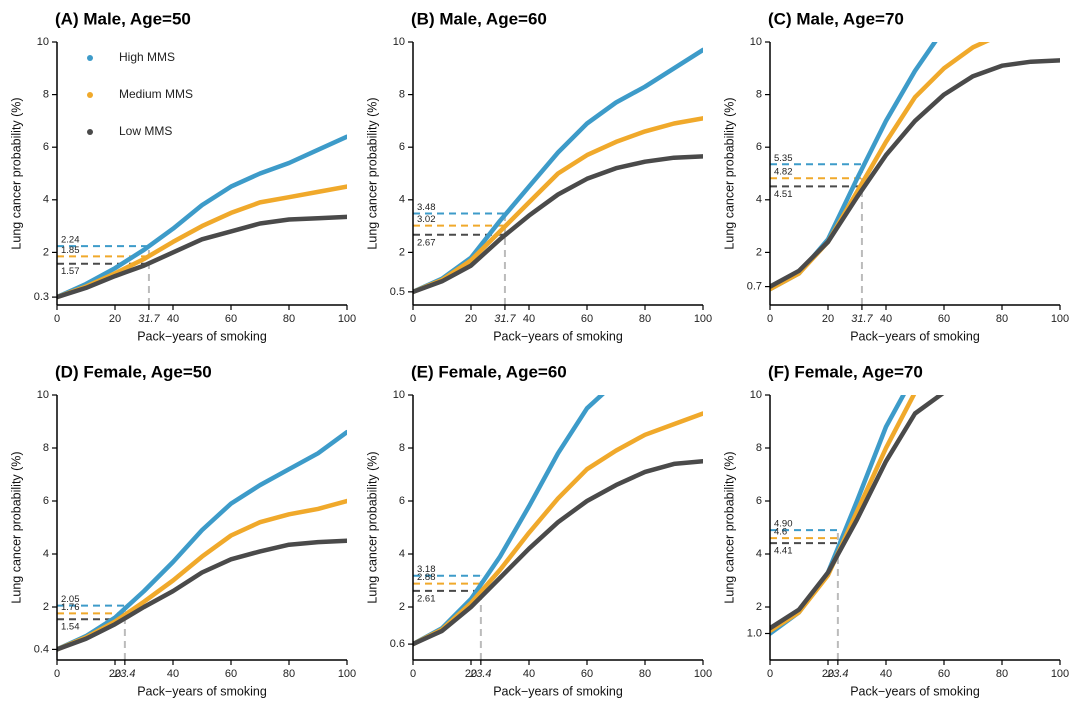 Image resolution: width=1080 pixels, height=708 pixels. I want to click on ref-label: 1.76, so click(70, 607).